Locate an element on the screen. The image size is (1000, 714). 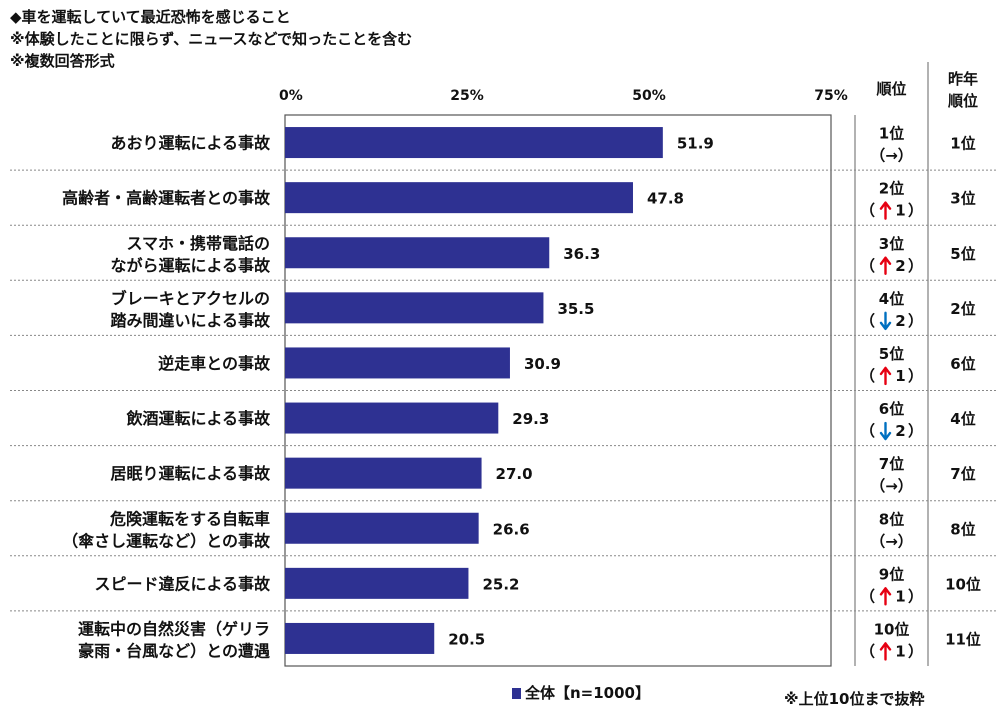
x-tick-label: 50% is located at coordinates (649, 96).